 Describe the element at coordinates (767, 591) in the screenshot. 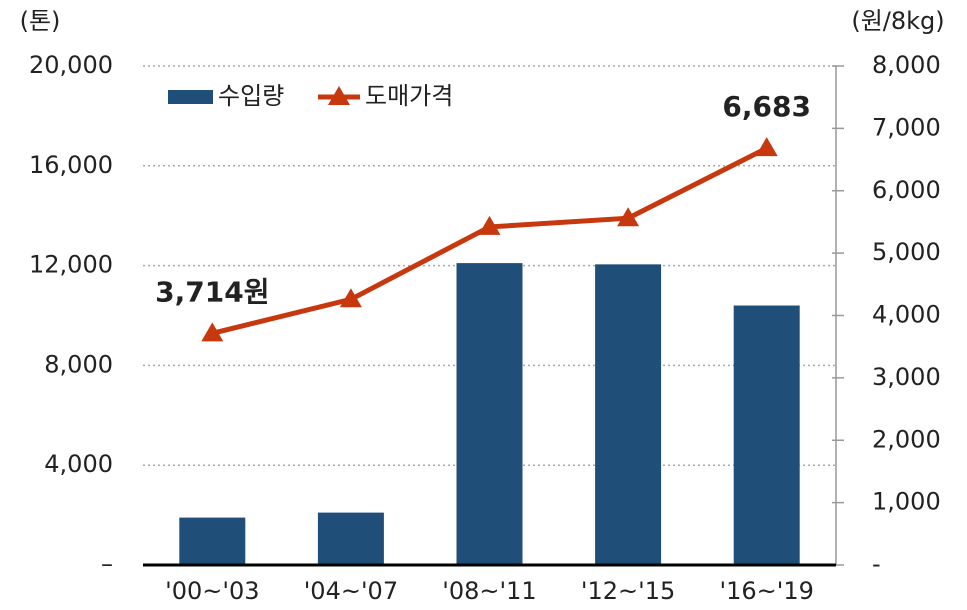

I see `x-tick-label: '16~'19` at that location.